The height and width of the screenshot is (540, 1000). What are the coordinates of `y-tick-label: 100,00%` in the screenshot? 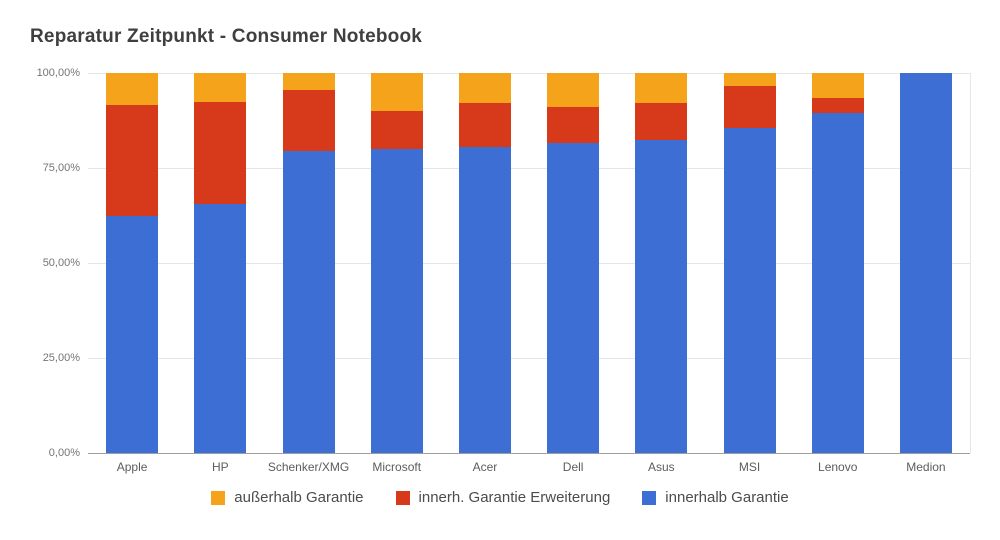 It's located at (58, 73).